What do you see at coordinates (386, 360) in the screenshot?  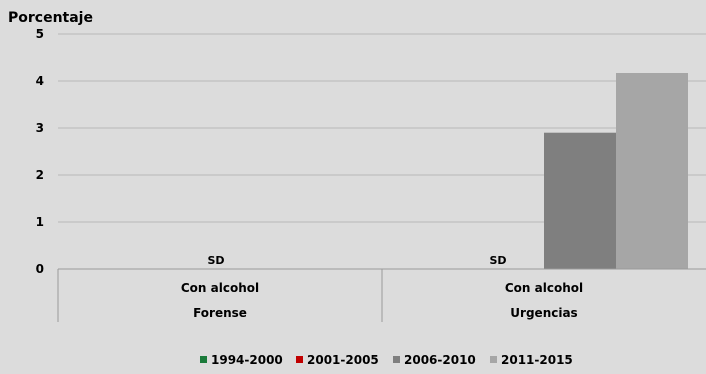 I see `legend: 1994-2000 2001-2005 2006-2010 2011-2015` at bounding box center [386, 360].